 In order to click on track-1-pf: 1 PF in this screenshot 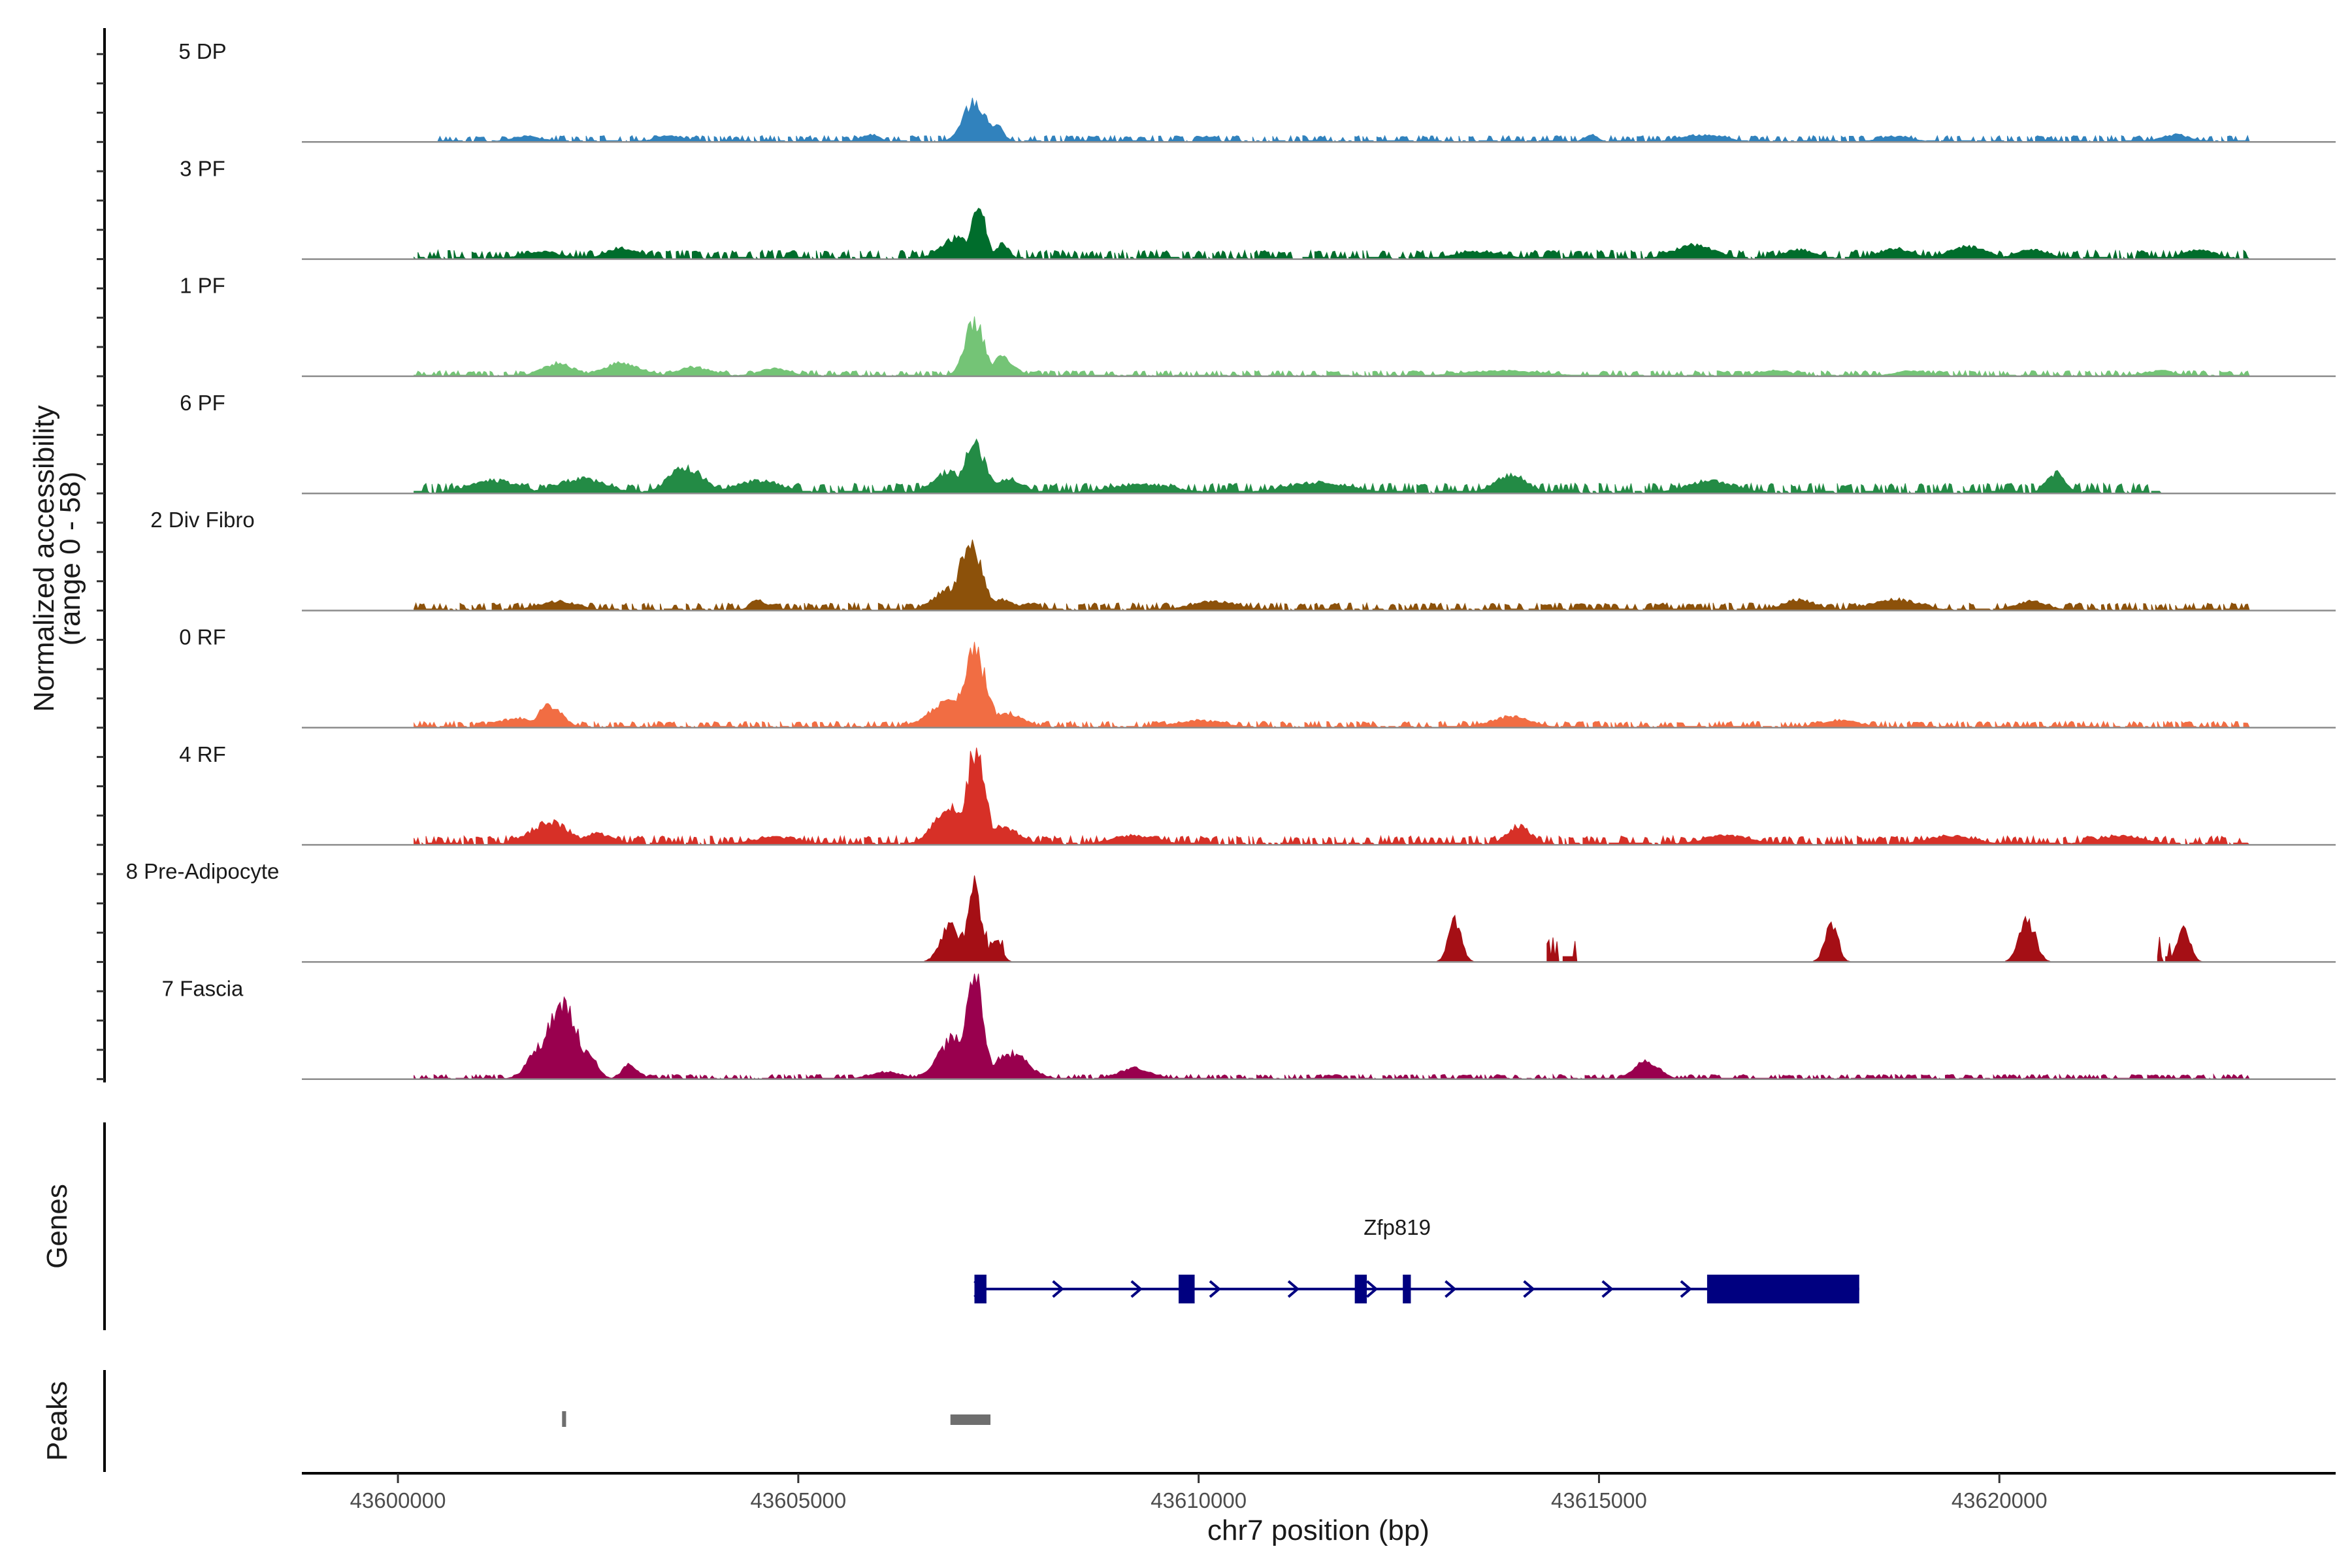, I will do `click(1258, 326)`.